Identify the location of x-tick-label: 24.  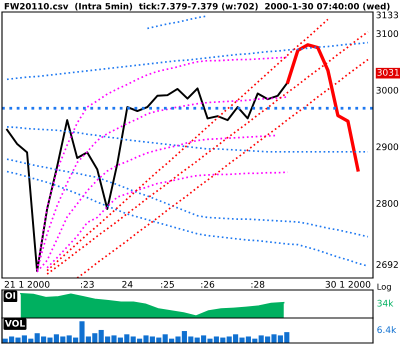
(127, 284).